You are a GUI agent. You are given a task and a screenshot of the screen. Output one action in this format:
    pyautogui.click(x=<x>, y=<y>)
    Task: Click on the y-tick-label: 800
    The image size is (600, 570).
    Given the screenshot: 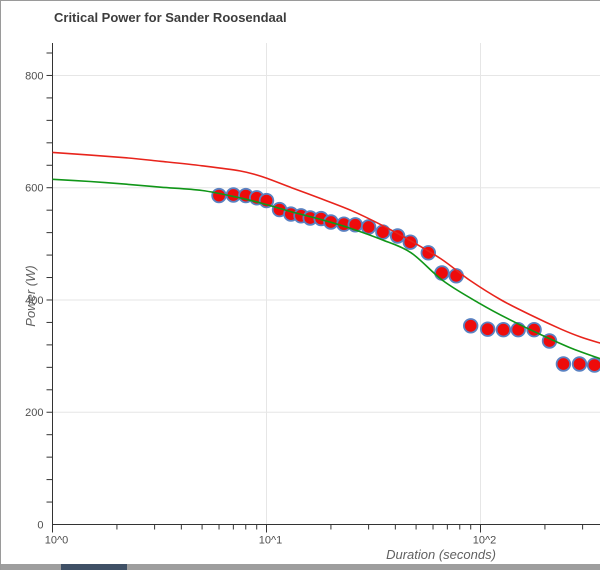 What is the action you would take?
    pyautogui.click(x=34, y=76)
    